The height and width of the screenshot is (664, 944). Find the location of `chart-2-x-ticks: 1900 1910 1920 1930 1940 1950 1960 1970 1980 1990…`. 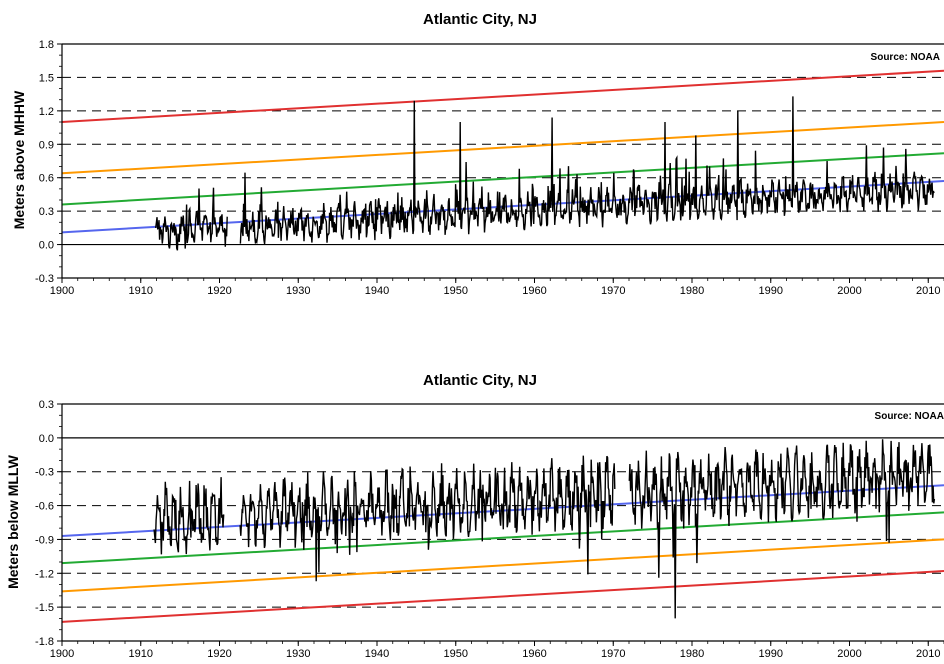

chart-2-x-ticks: 1900 1910 1920 1930 1940 1950 1960 1970 1980 1990… is located at coordinates (497, 650).